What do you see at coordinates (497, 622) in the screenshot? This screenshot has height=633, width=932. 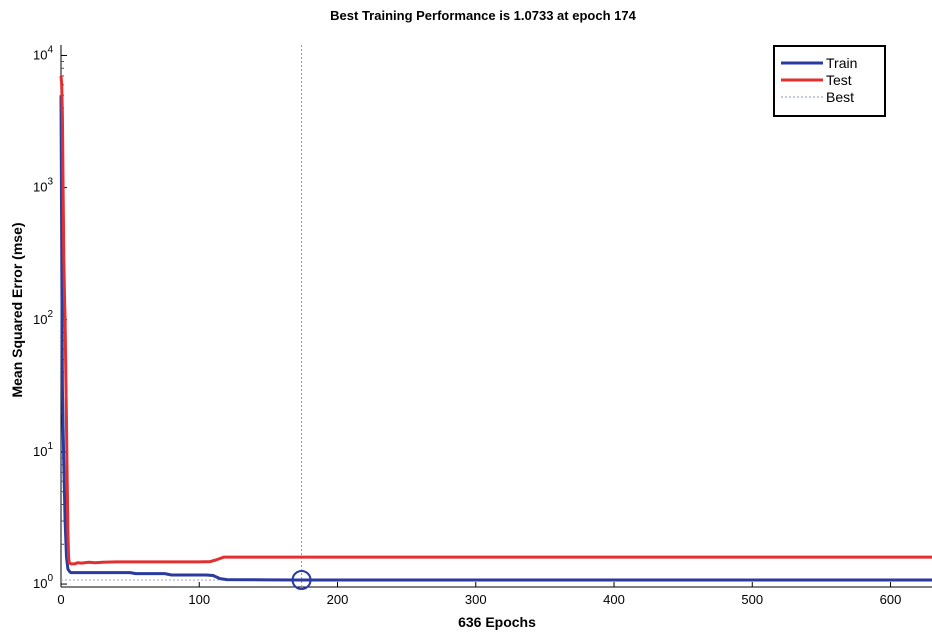 I see `x-axis-label: 636 Epochs` at bounding box center [497, 622].